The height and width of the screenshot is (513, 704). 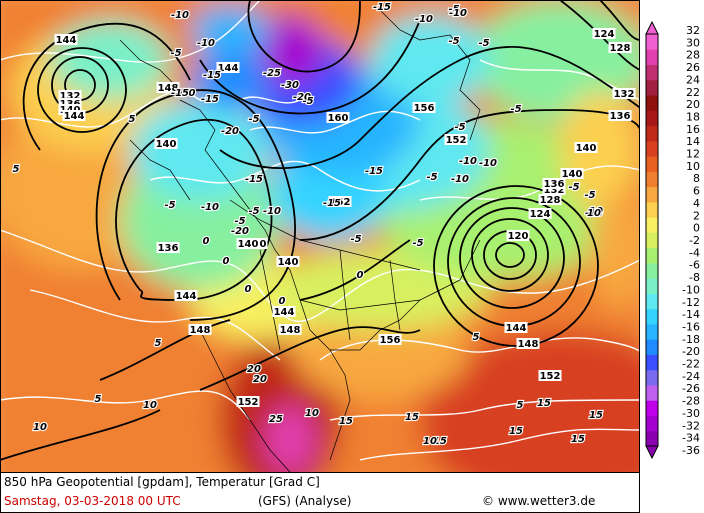 I want to click on legend-tick-label: 30, so click(x=693, y=42).